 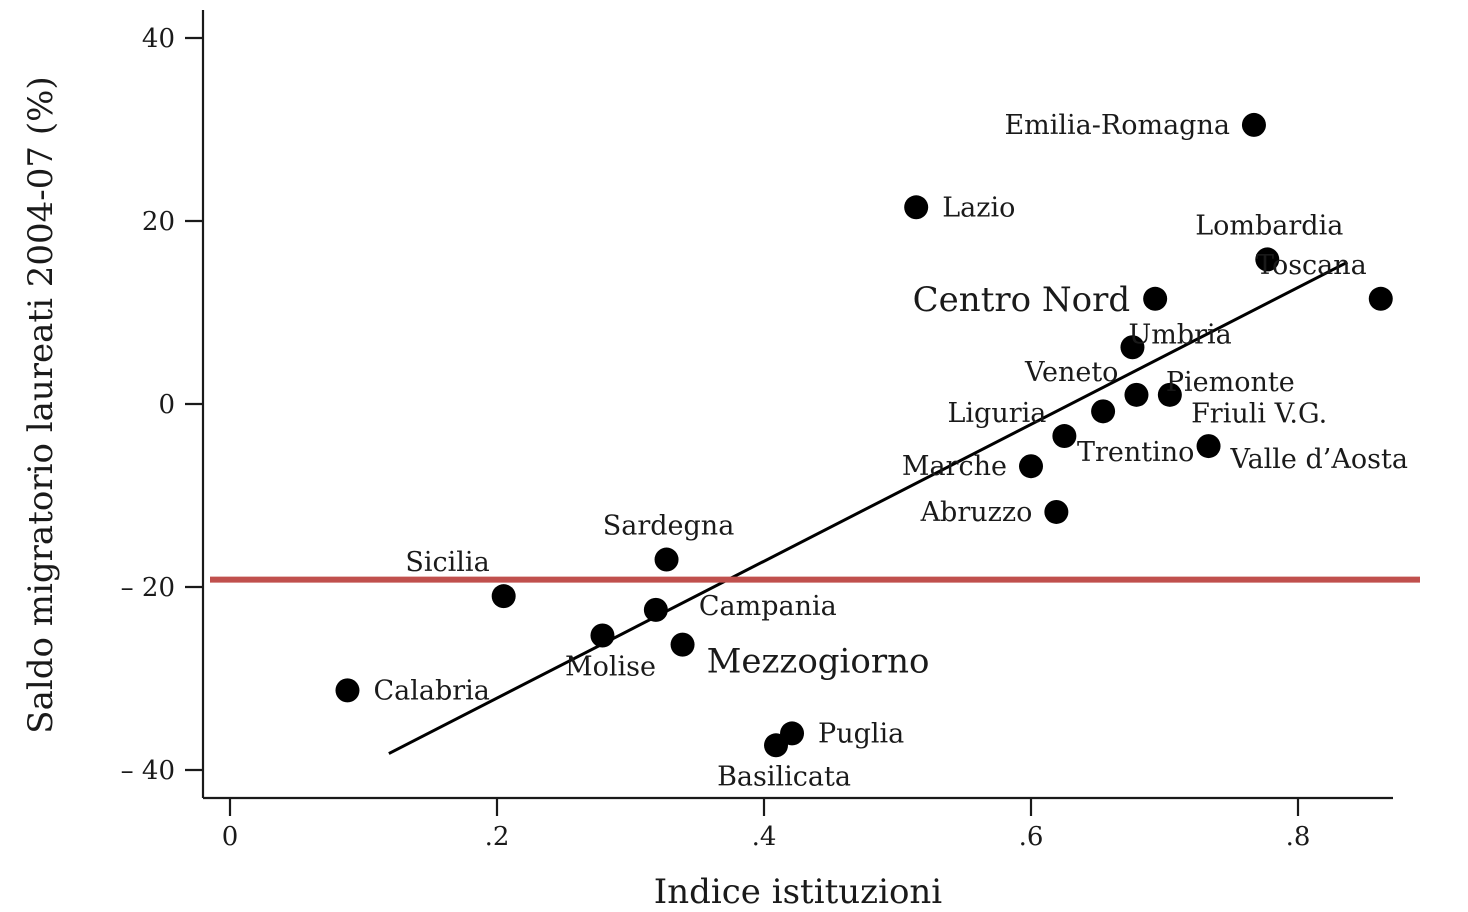 What do you see at coordinates (1064, 436) in the screenshot?
I see `point-liguria` at bounding box center [1064, 436].